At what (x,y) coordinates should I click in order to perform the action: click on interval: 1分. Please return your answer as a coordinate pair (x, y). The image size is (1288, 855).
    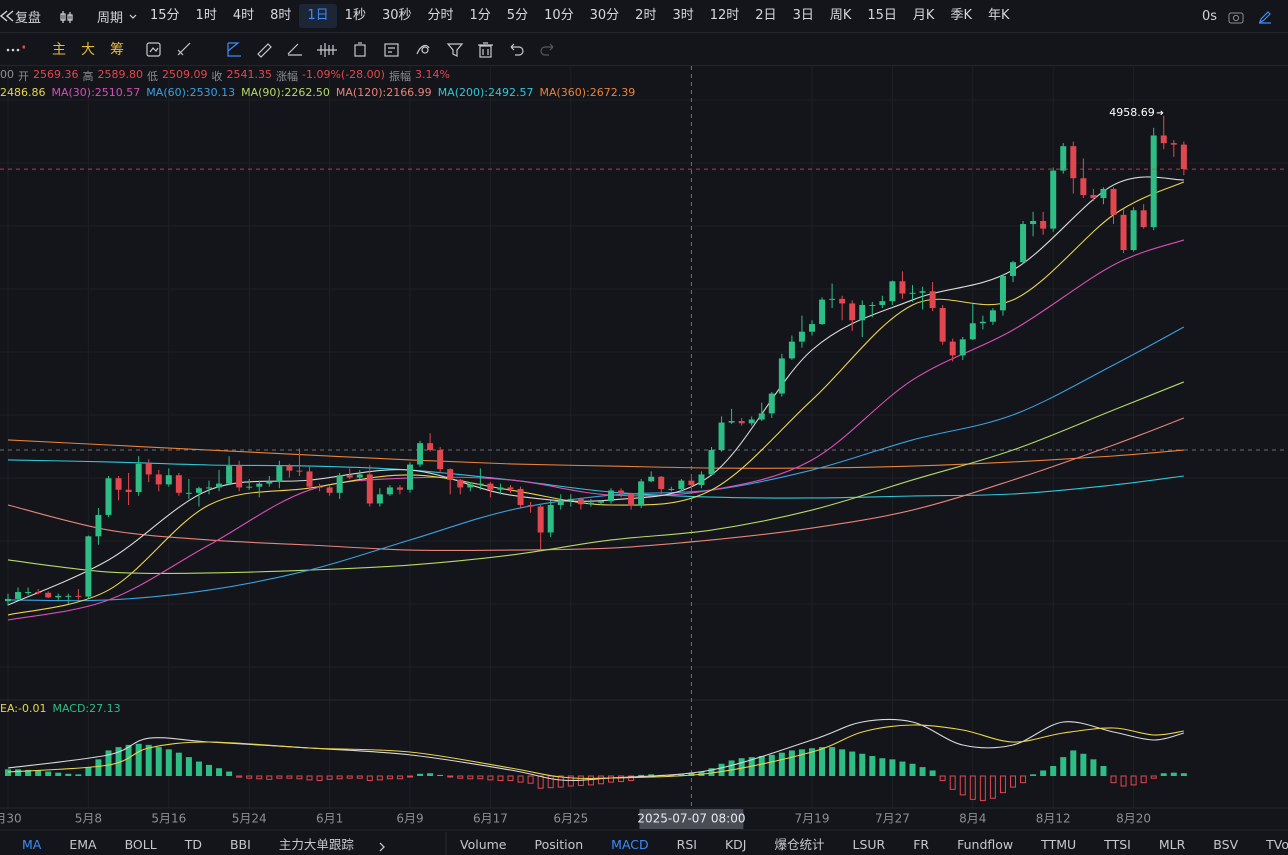
    Looking at the image, I should click on (480, 15).